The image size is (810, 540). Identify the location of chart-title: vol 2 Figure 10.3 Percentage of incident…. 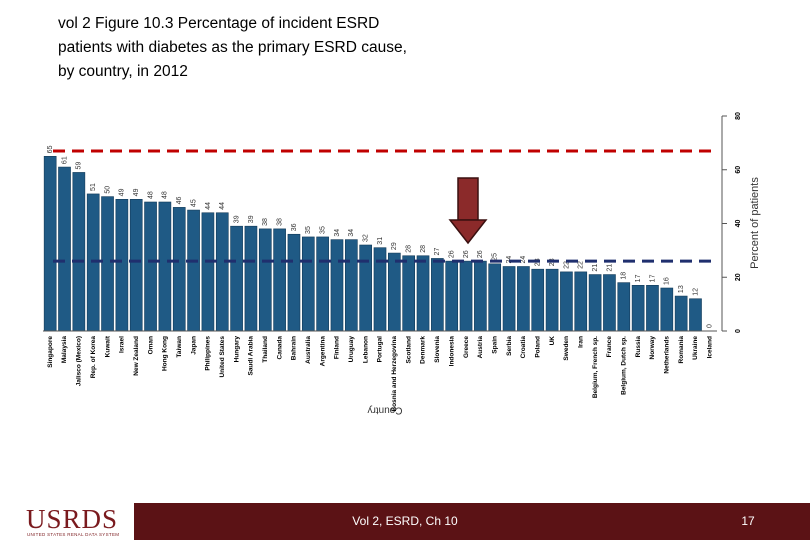
(232, 47).